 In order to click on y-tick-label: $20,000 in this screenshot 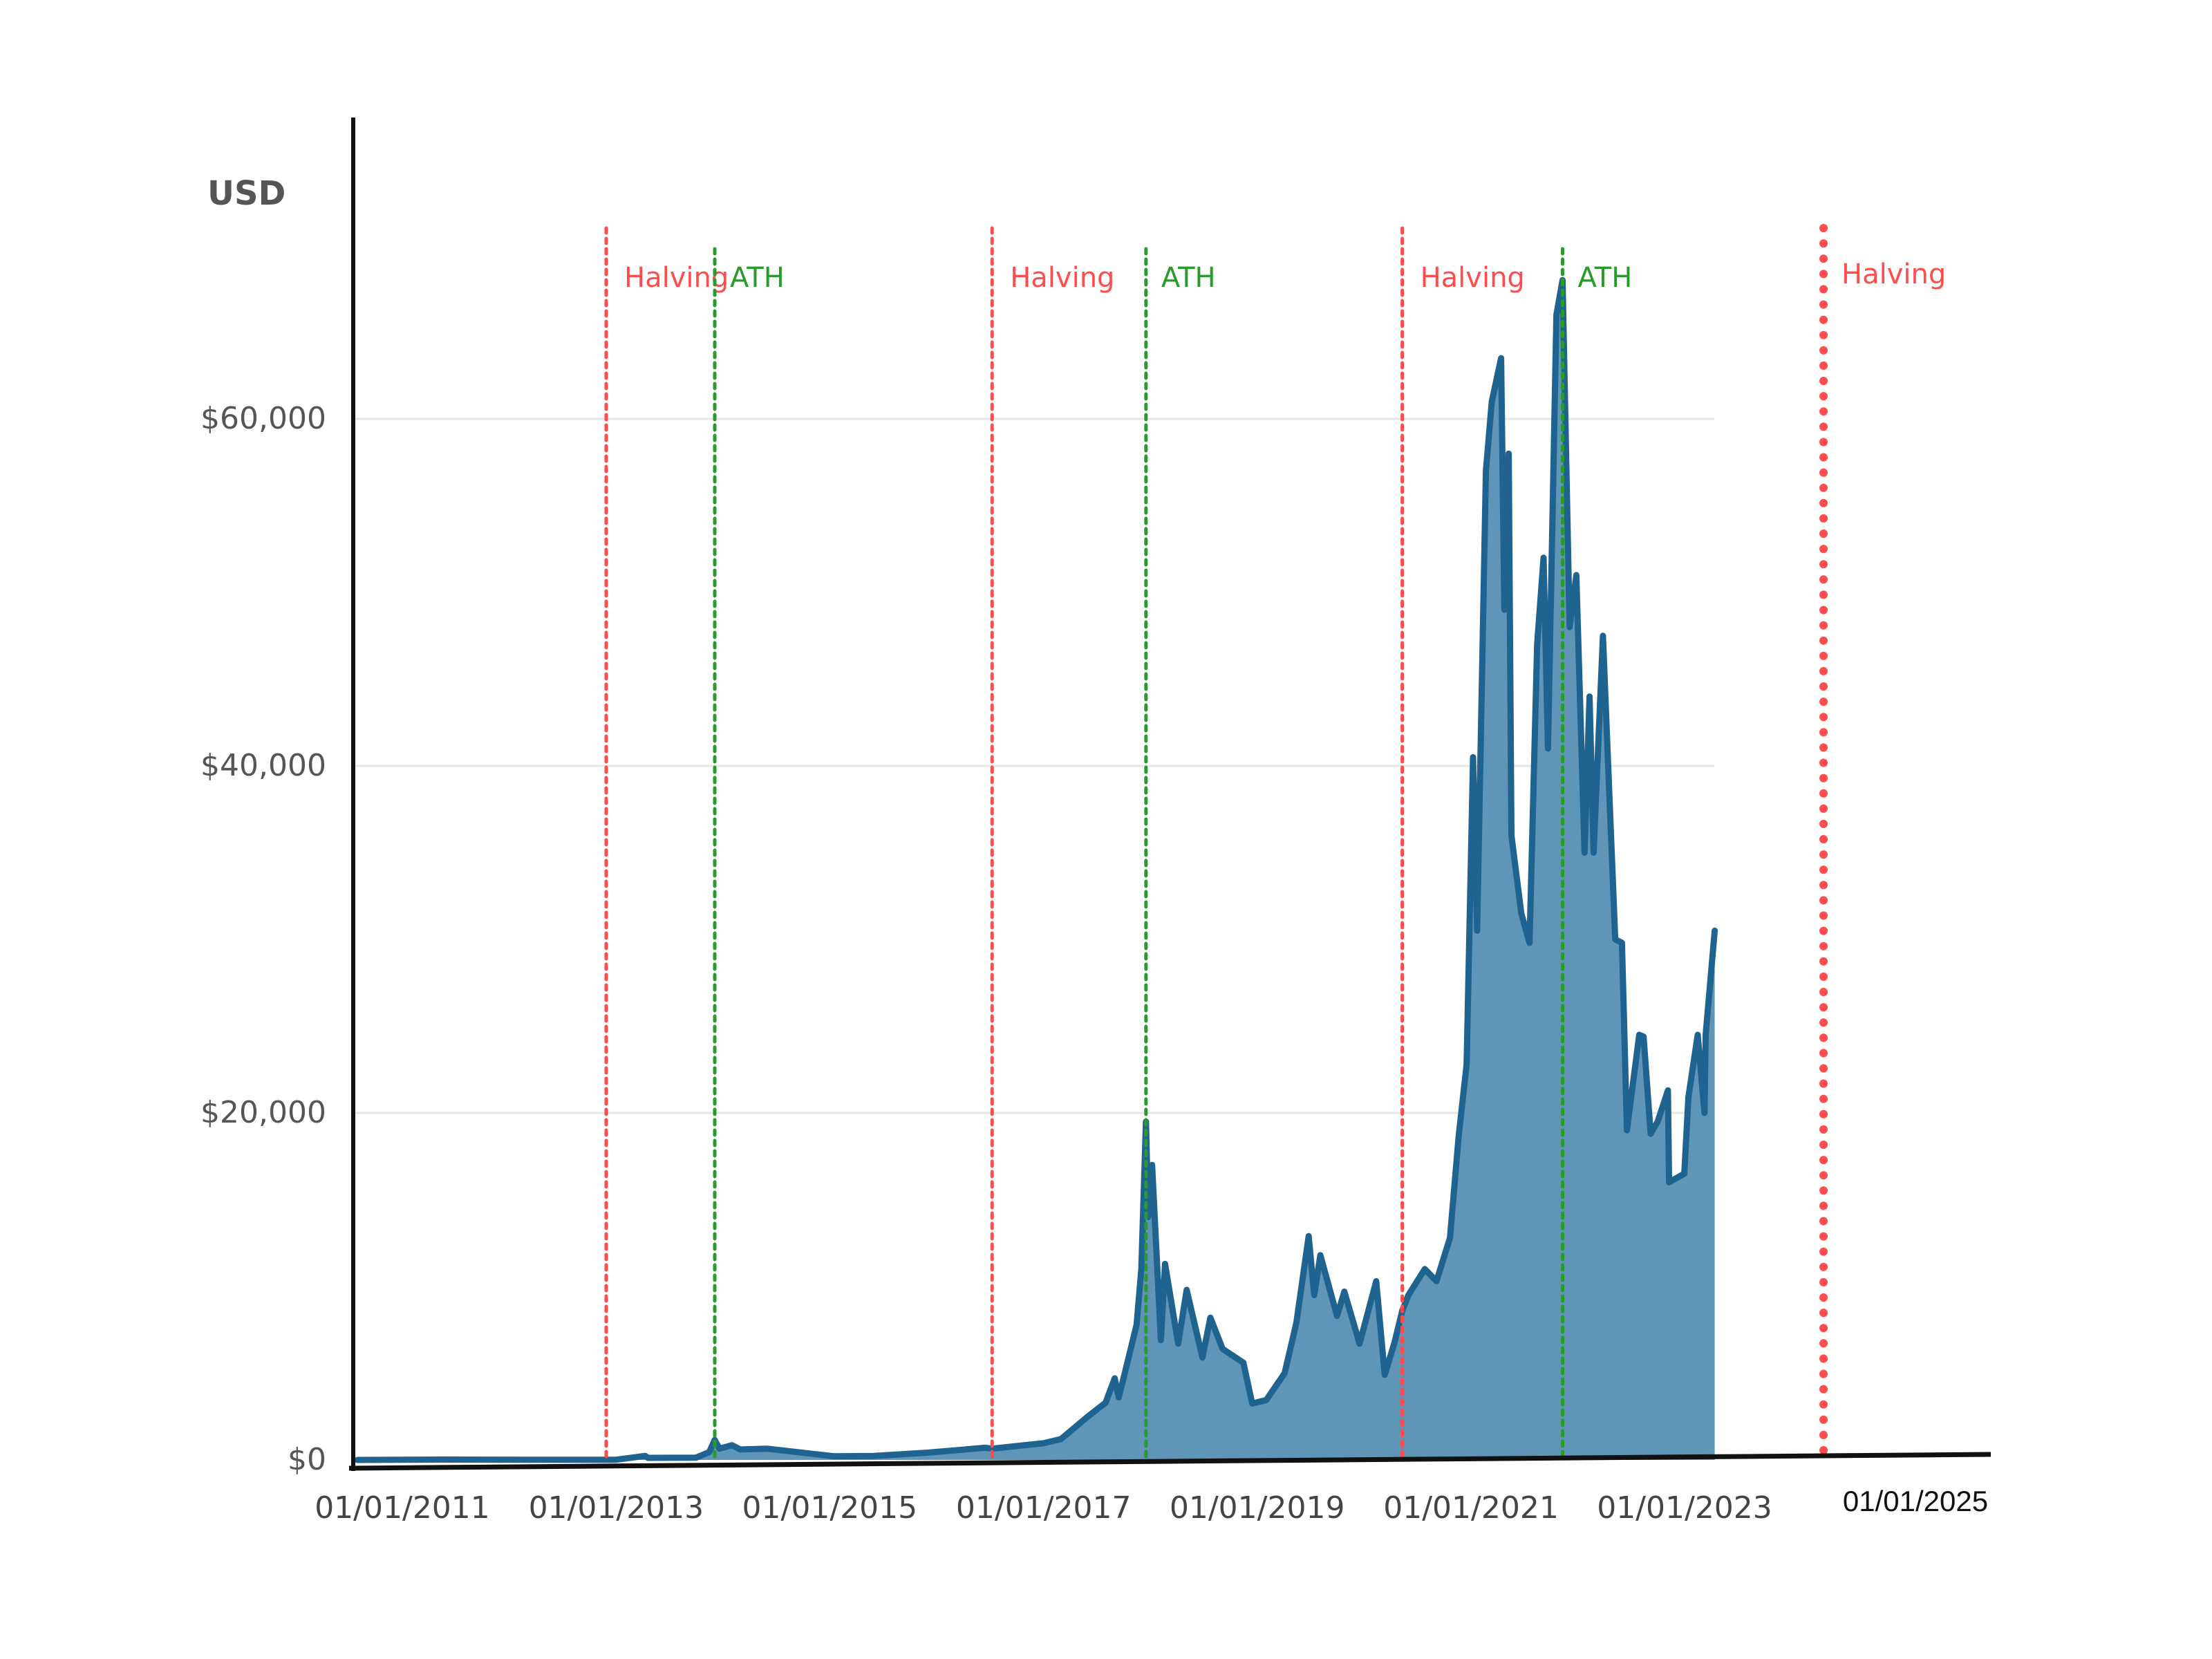, I will do `click(263, 1112)`.